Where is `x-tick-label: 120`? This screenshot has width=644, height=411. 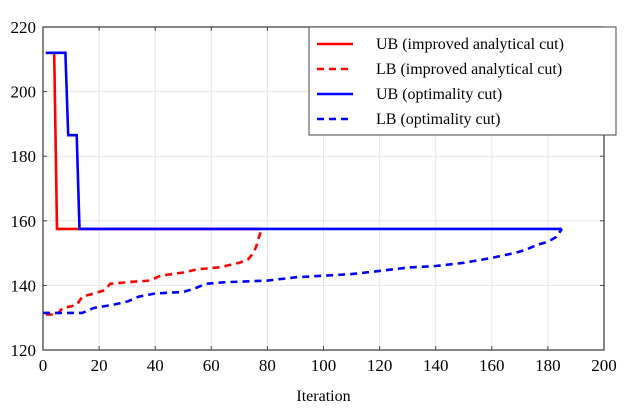
x-tick-label: 120 is located at coordinates (380, 365).